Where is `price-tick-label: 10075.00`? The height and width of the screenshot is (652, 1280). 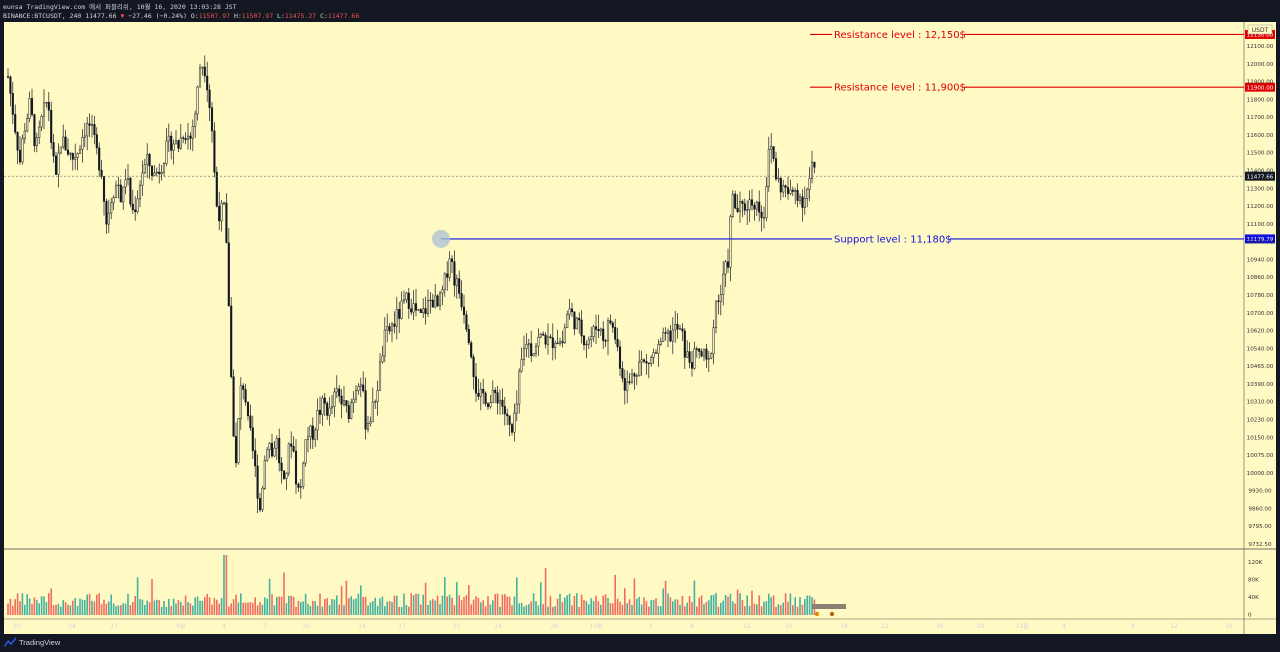
price-tick-label: 10075.00 is located at coordinates (1260, 456).